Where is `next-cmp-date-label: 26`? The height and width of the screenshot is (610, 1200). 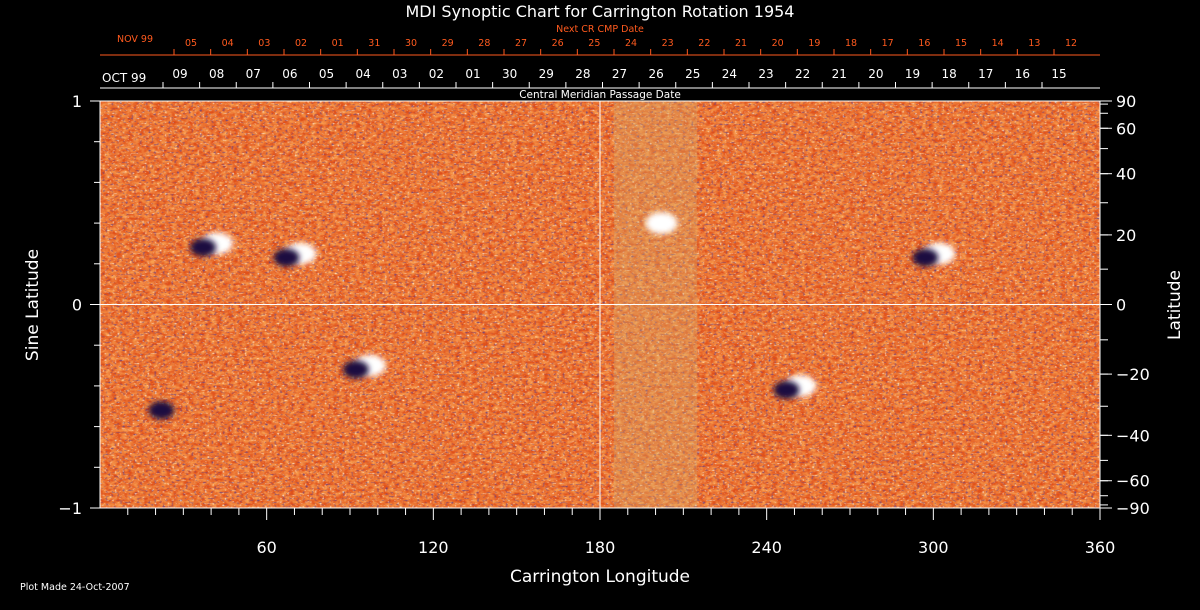
next-cmp-date-label: 26 is located at coordinates (558, 43).